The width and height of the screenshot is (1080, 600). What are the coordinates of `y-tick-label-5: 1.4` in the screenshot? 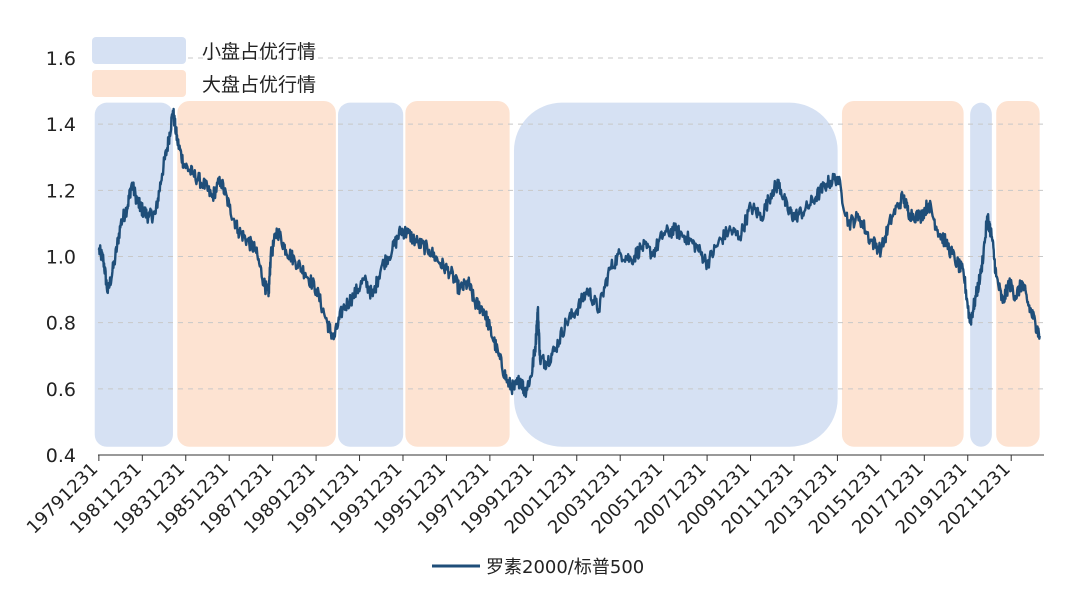 It's located at (61, 125).